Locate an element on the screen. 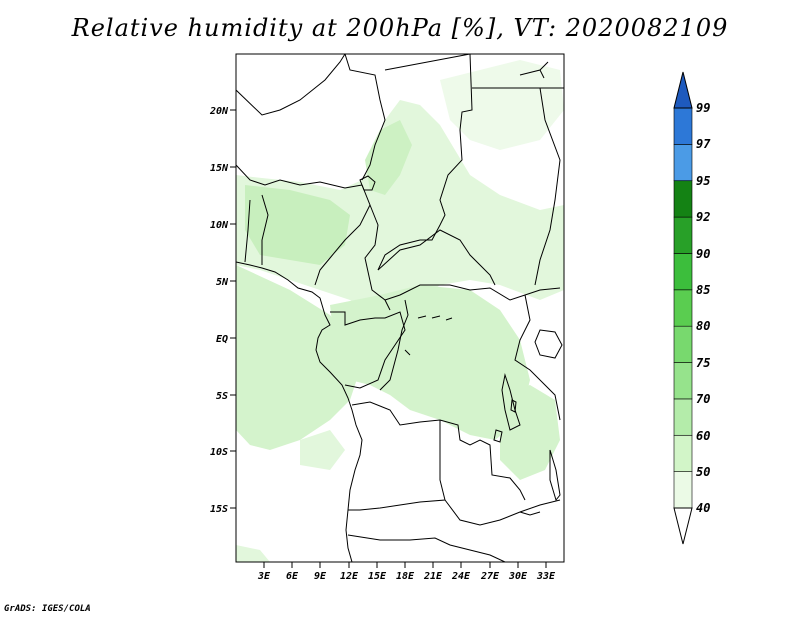 This screenshot has width=800, height=618. lon-label-30e: 30E is located at coordinates (518, 576).